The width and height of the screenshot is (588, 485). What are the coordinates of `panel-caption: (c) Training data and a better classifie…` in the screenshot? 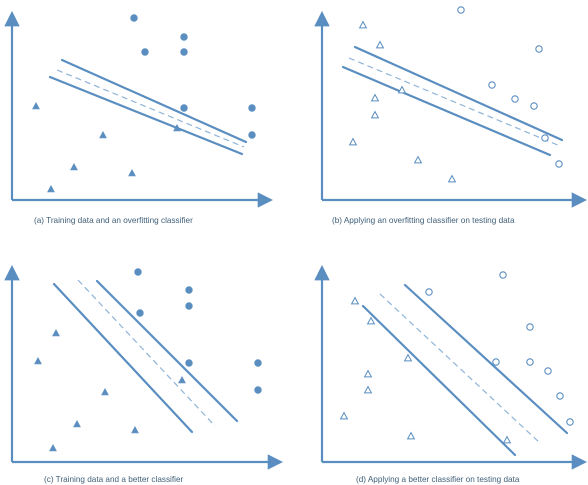 It's located at (114, 479).